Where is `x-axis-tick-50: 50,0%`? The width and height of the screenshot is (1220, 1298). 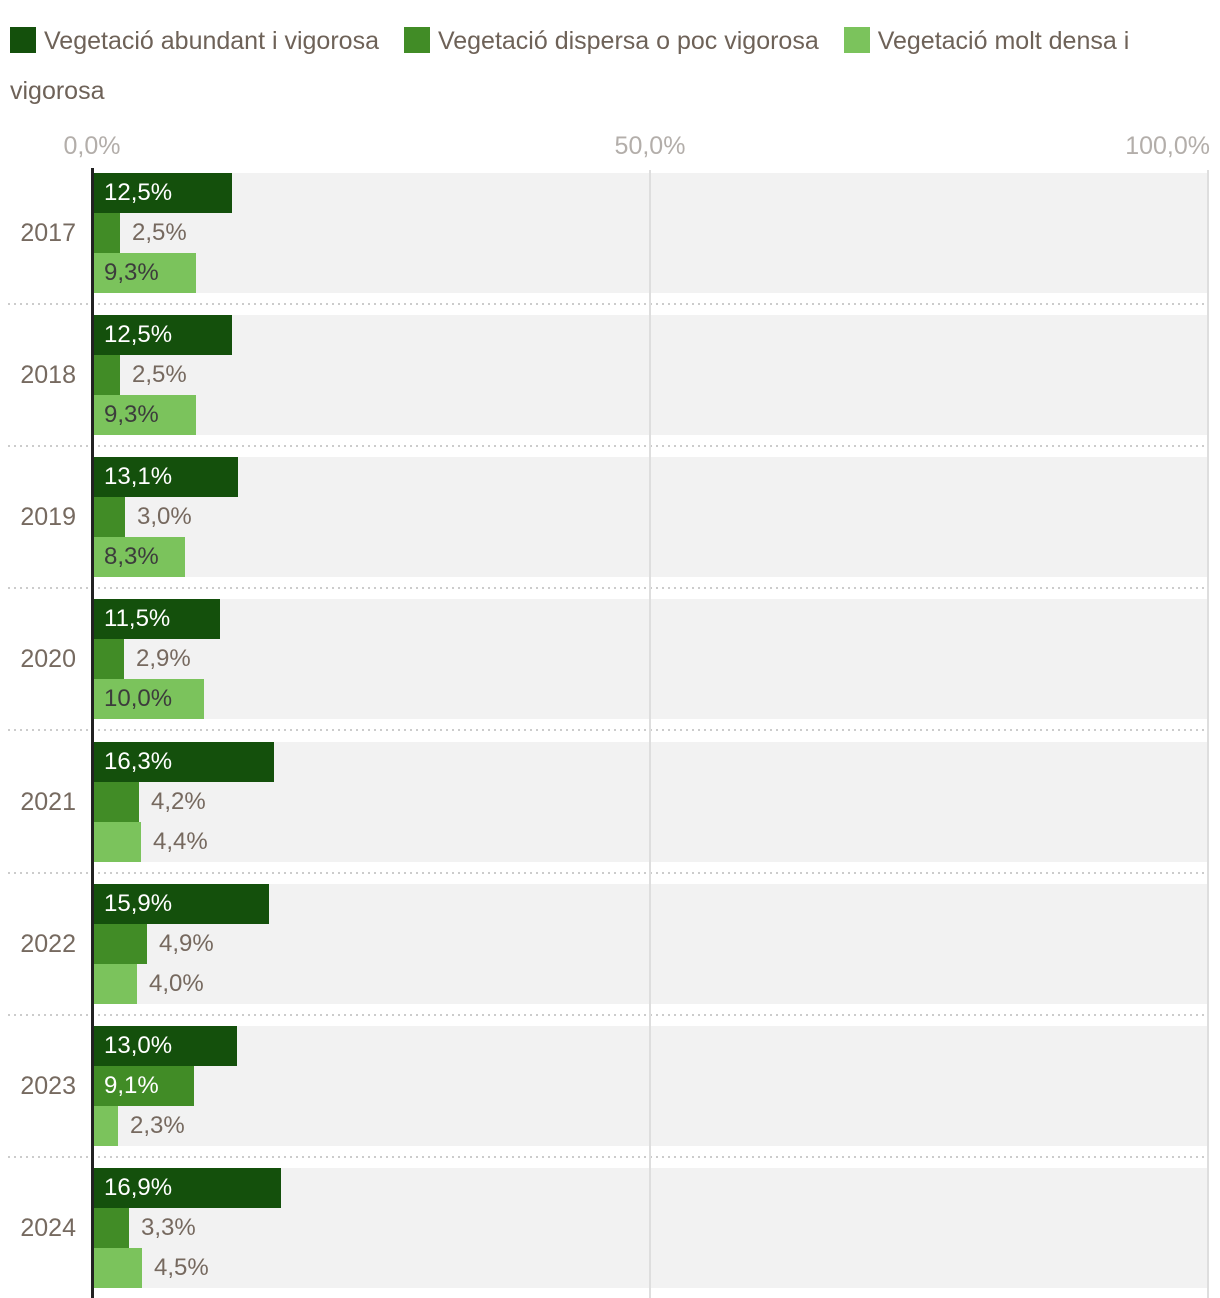
x-axis-tick-50: 50,0% is located at coordinates (650, 146).